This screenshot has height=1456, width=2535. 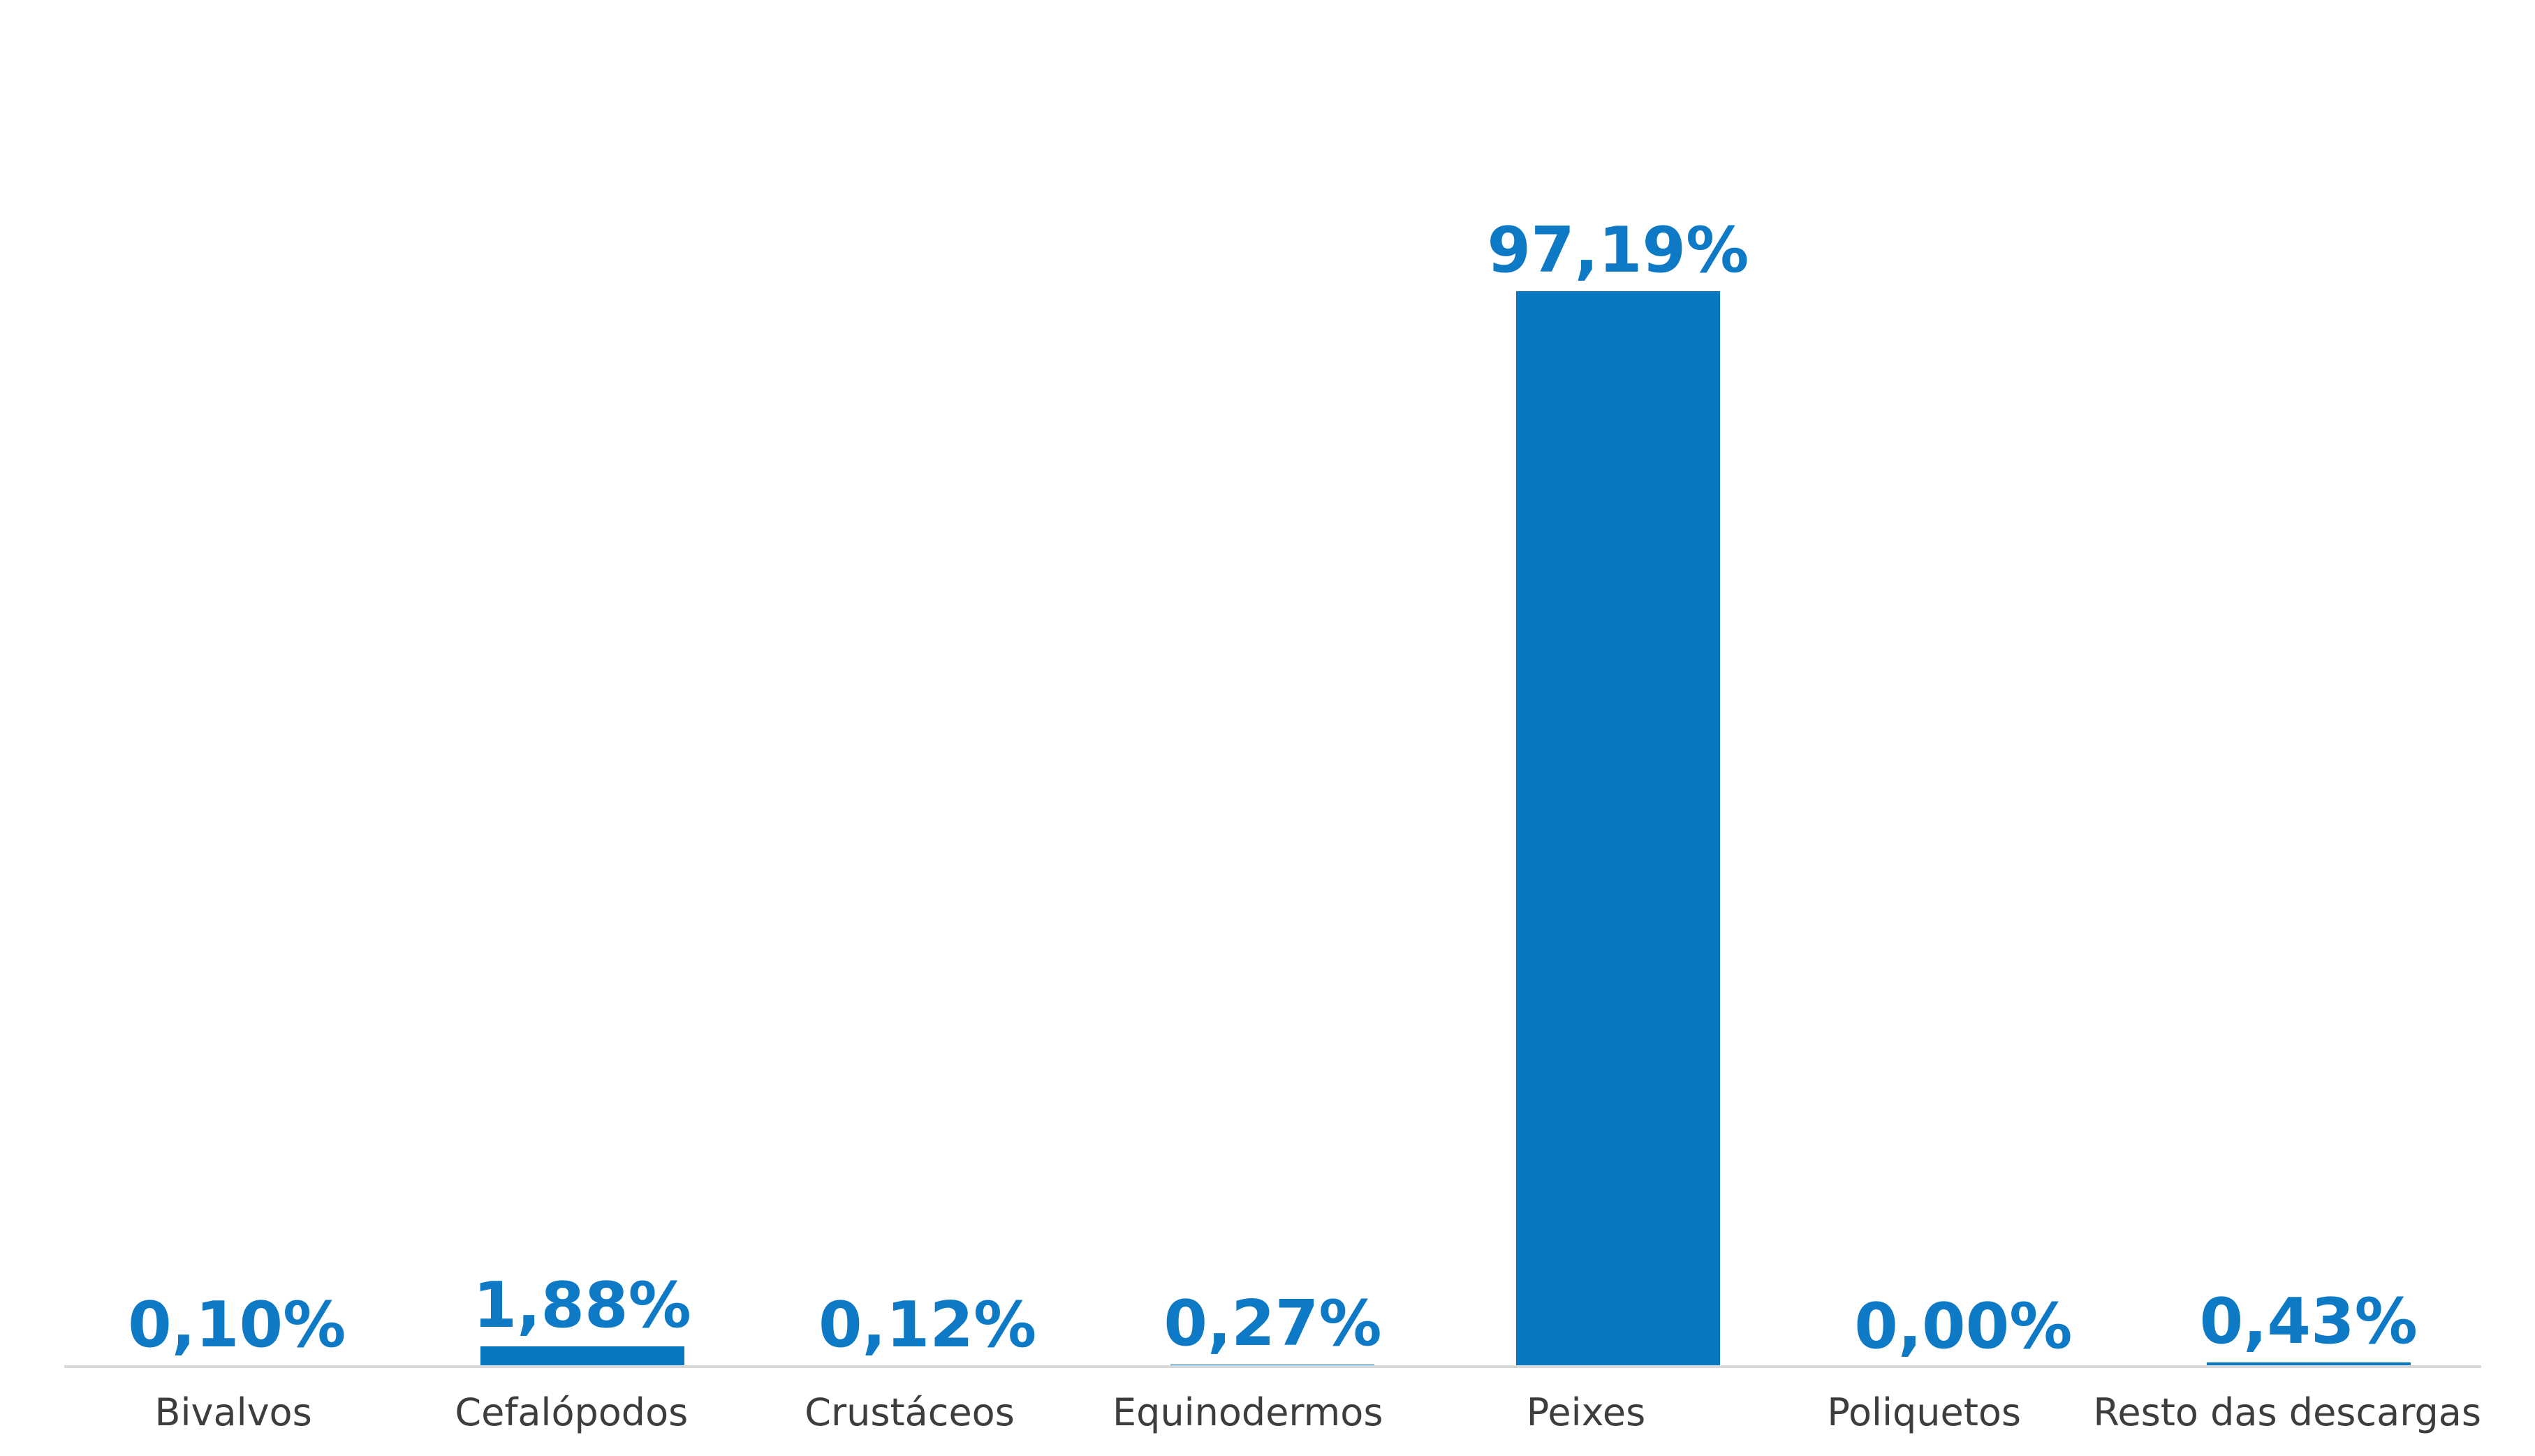 What do you see at coordinates (1963, 1327) in the screenshot?
I see `bar-value-label: 0,00%` at bounding box center [1963, 1327].